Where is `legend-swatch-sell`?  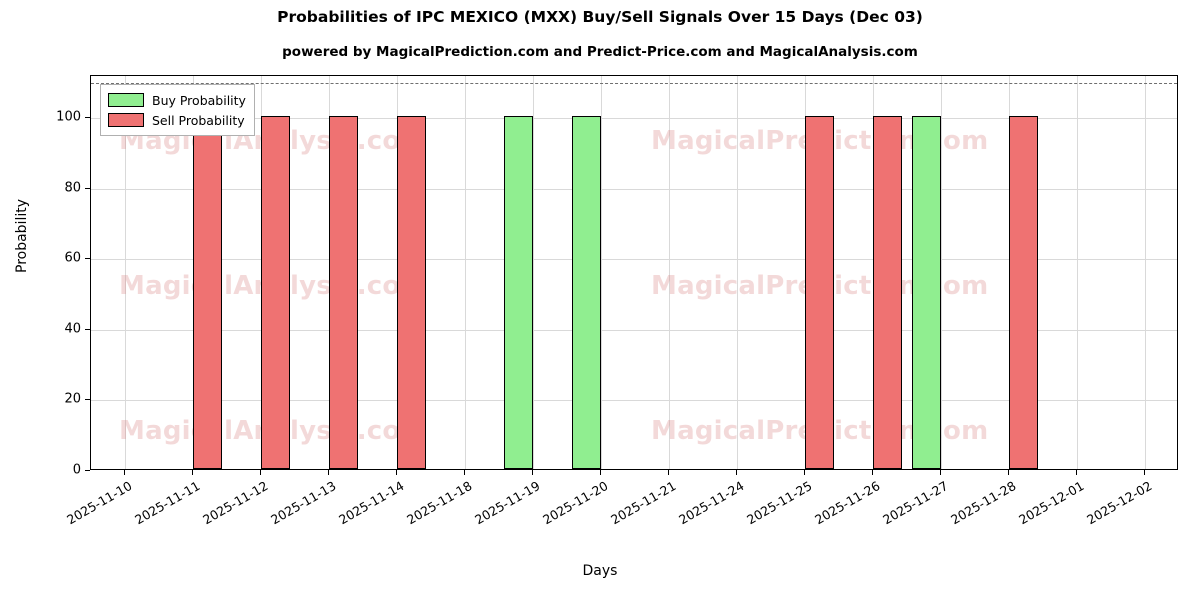
legend-swatch-sell is located at coordinates (126, 120).